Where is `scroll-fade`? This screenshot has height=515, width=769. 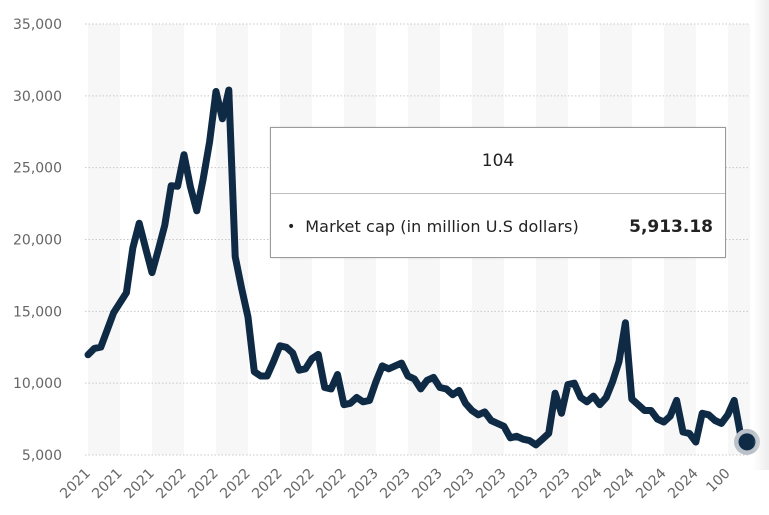 scroll-fade is located at coordinates (761, 235).